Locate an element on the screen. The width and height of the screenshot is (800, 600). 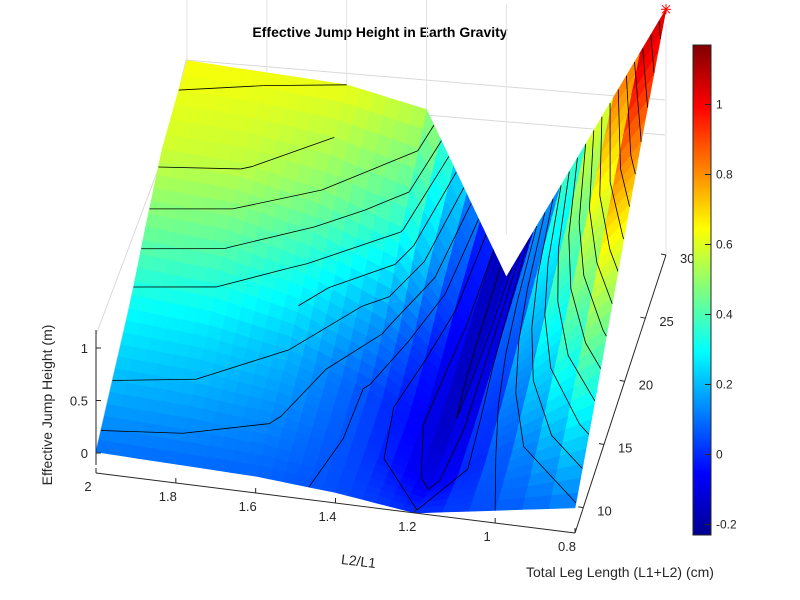
colorbar-tick-label-5: 0.8 is located at coordinates (724, 175).